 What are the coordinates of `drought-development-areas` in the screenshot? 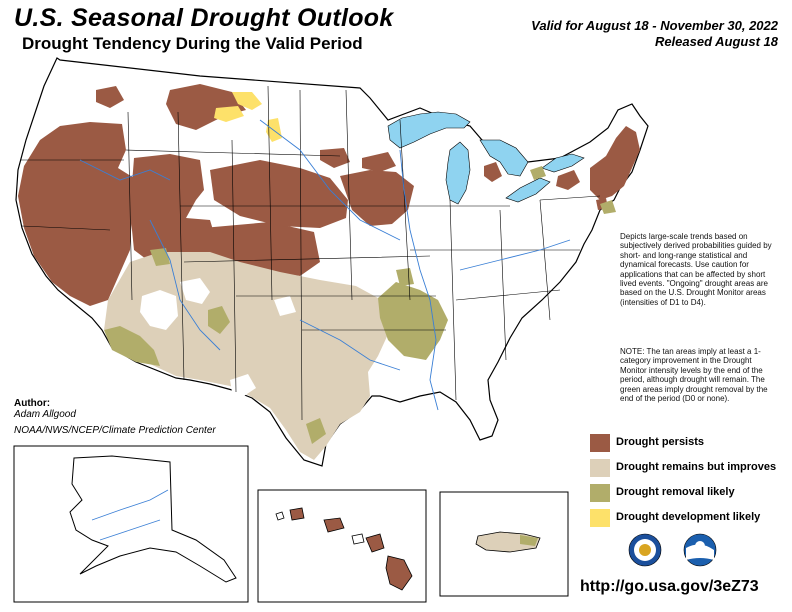 It's located at (248, 117).